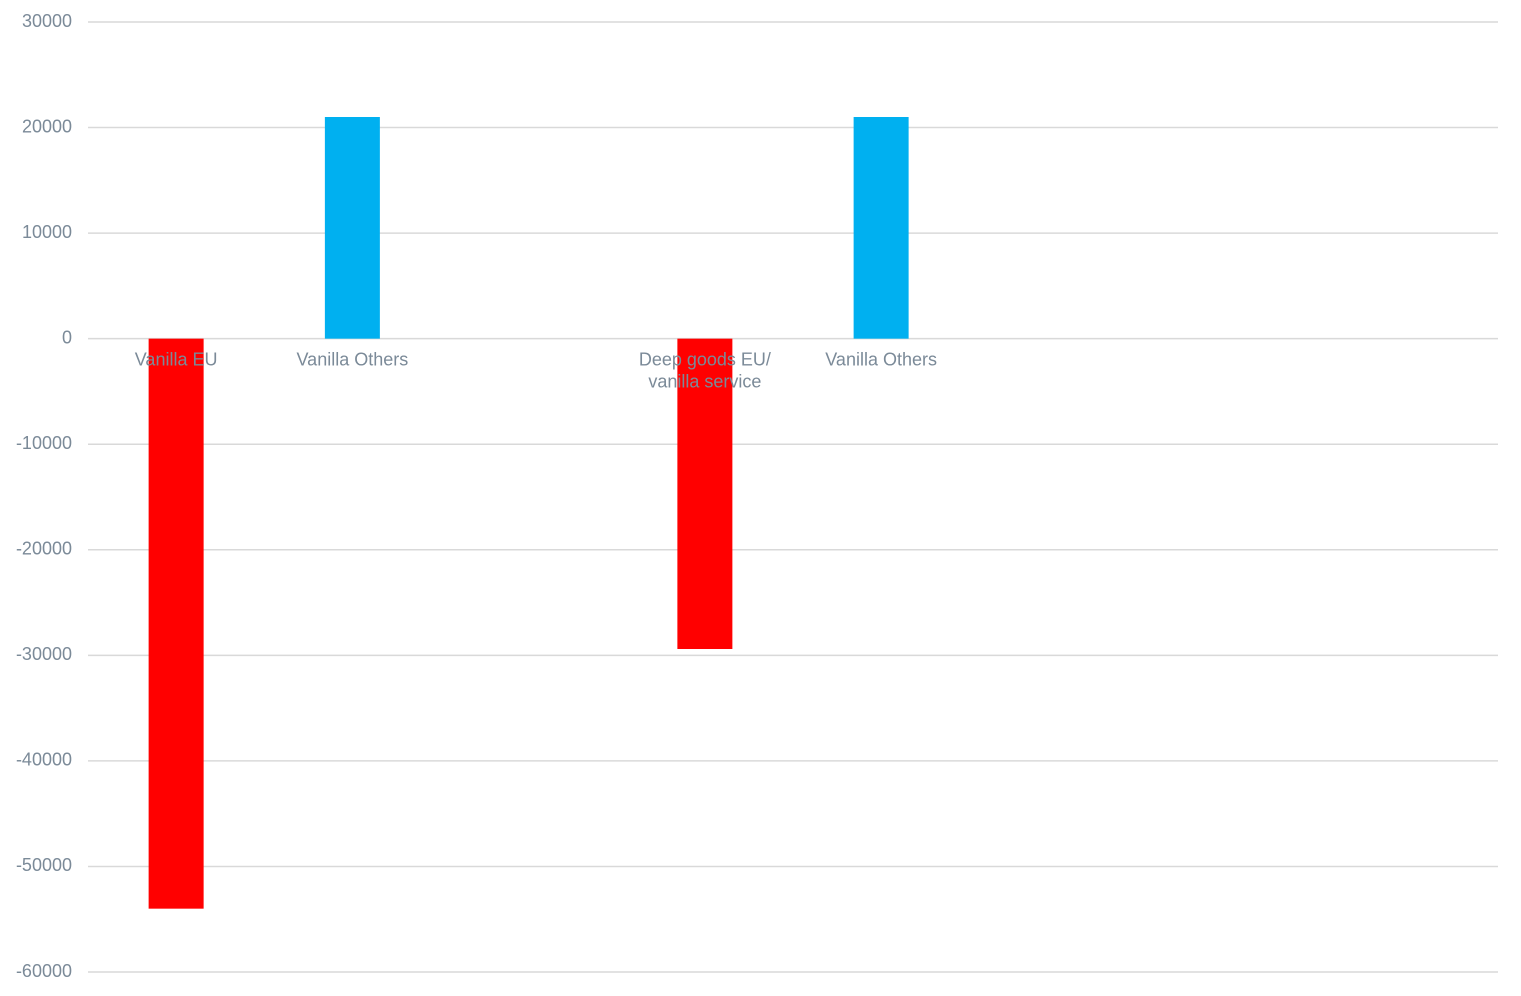 The width and height of the screenshot is (1521, 996). I want to click on x-tick-label: Vanilla EU, so click(176, 359).